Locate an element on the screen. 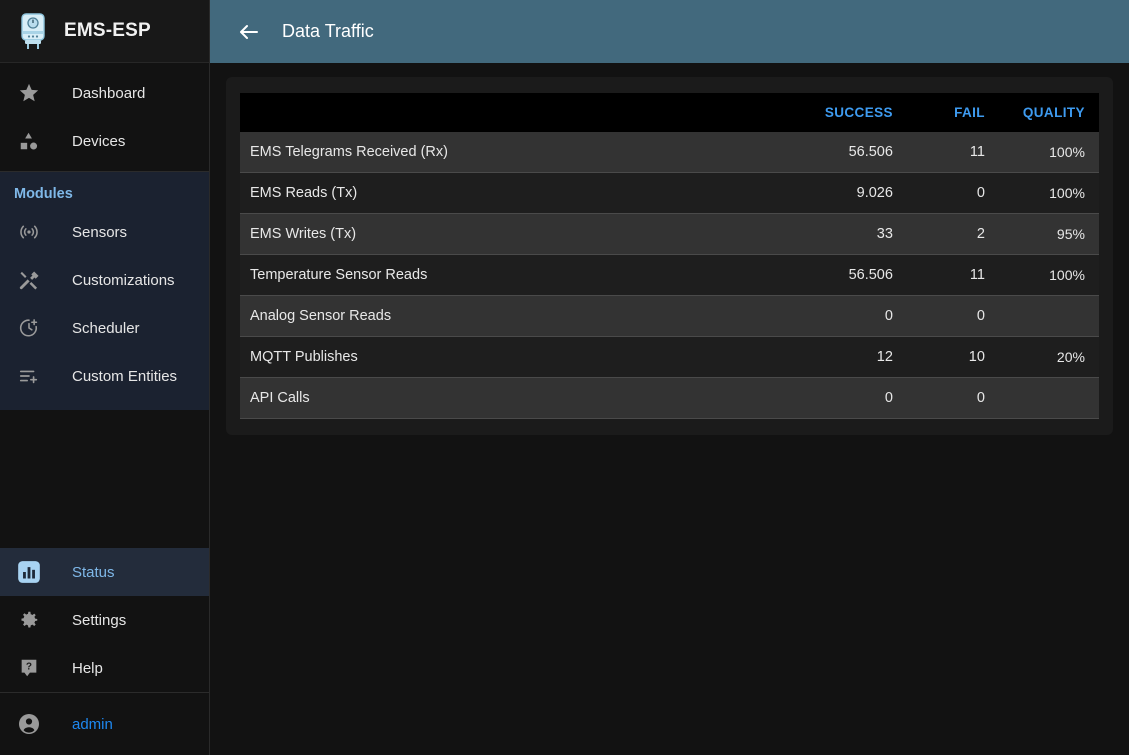 Image resolution: width=1129 pixels, height=755 pixels. bar-chart-icon is located at coordinates (29, 572).